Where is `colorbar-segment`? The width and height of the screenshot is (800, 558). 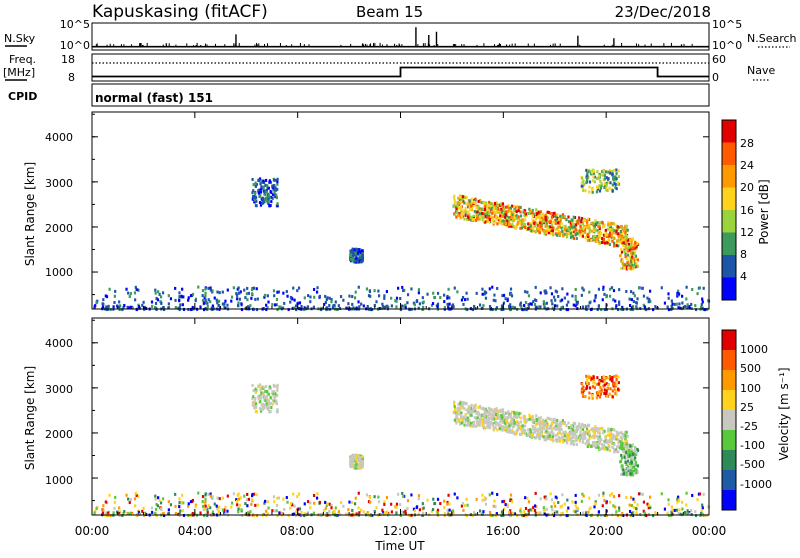
colorbar-segment is located at coordinates (729, 420).